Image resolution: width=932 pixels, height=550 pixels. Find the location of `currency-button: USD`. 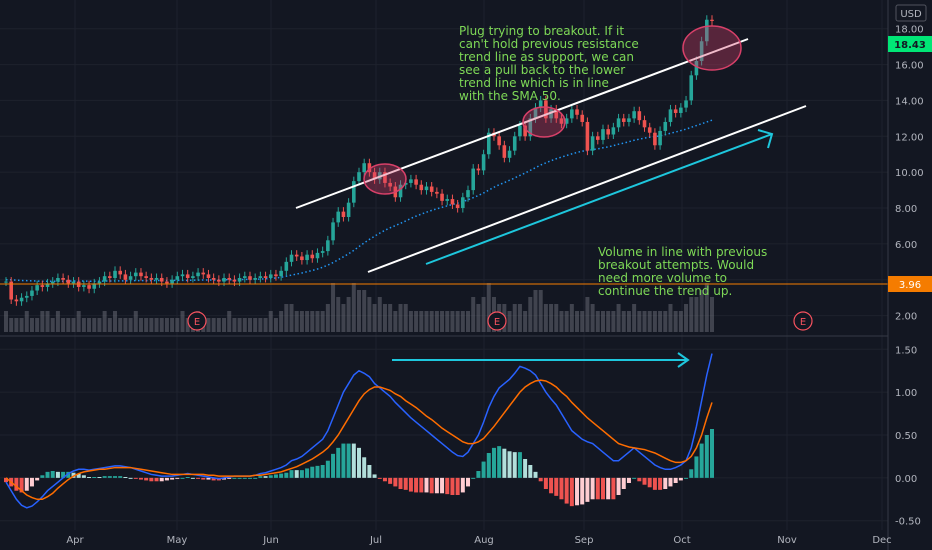

currency-button: USD is located at coordinates (911, 13).